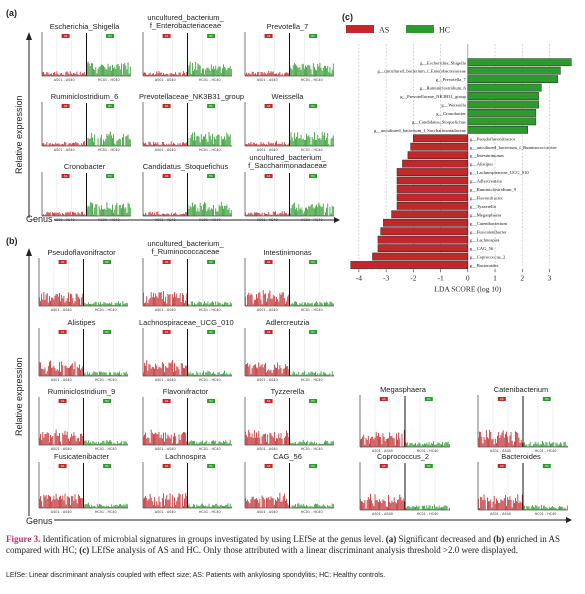 This screenshot has width=585, height=594. What do you see at coordinates (360, 29) in the screenshot?
I see `legend-swatch-as` at bounding box center [360, 29].